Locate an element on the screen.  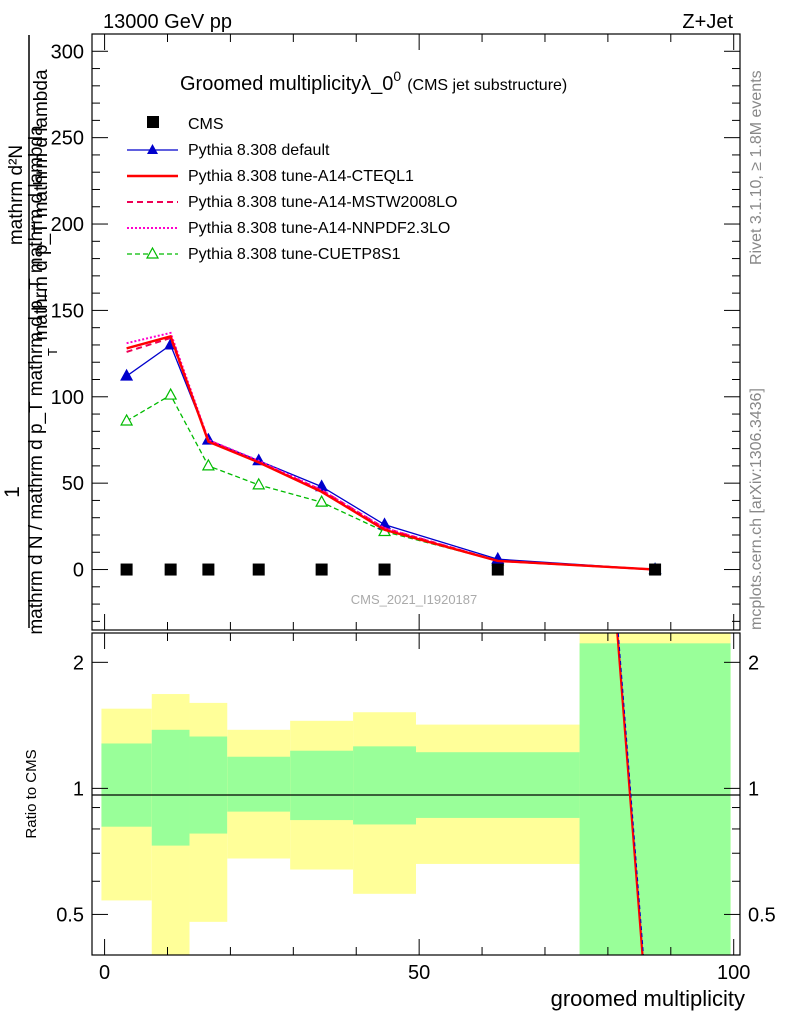
ratio-line-default is located at coordinates (630, 794).